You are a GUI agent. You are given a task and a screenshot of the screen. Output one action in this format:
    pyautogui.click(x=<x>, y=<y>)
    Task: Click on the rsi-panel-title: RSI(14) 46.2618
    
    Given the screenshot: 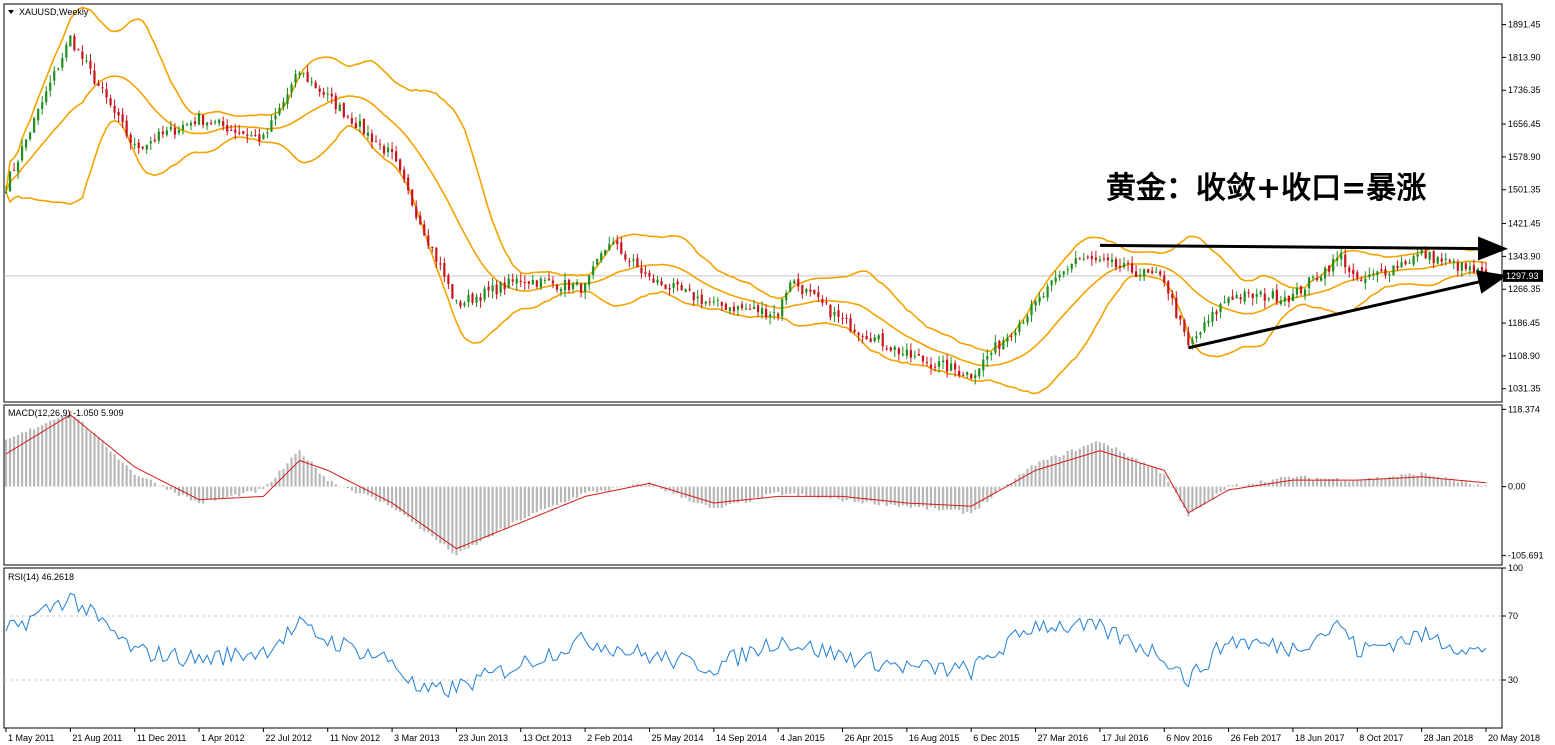 What is the action you would take?
    pyautogui.click(x=41, y=577)
    